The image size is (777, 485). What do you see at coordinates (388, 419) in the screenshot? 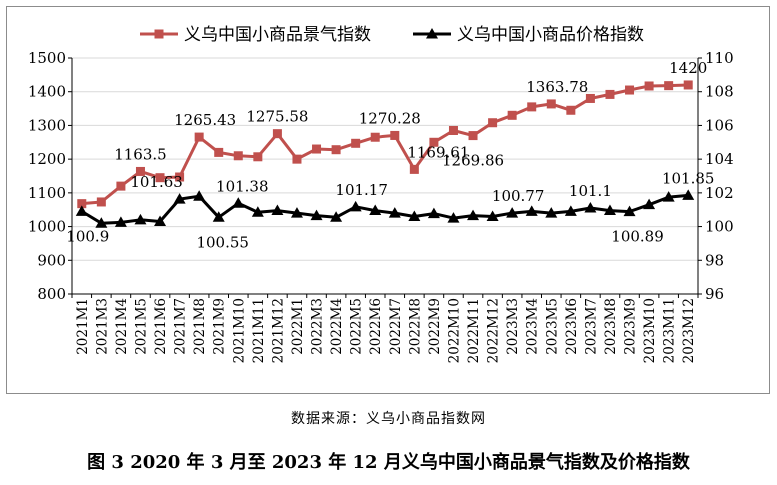
I see `source-note: 数据来源：义乌小商品指数网` at bounding box center [388, 419].